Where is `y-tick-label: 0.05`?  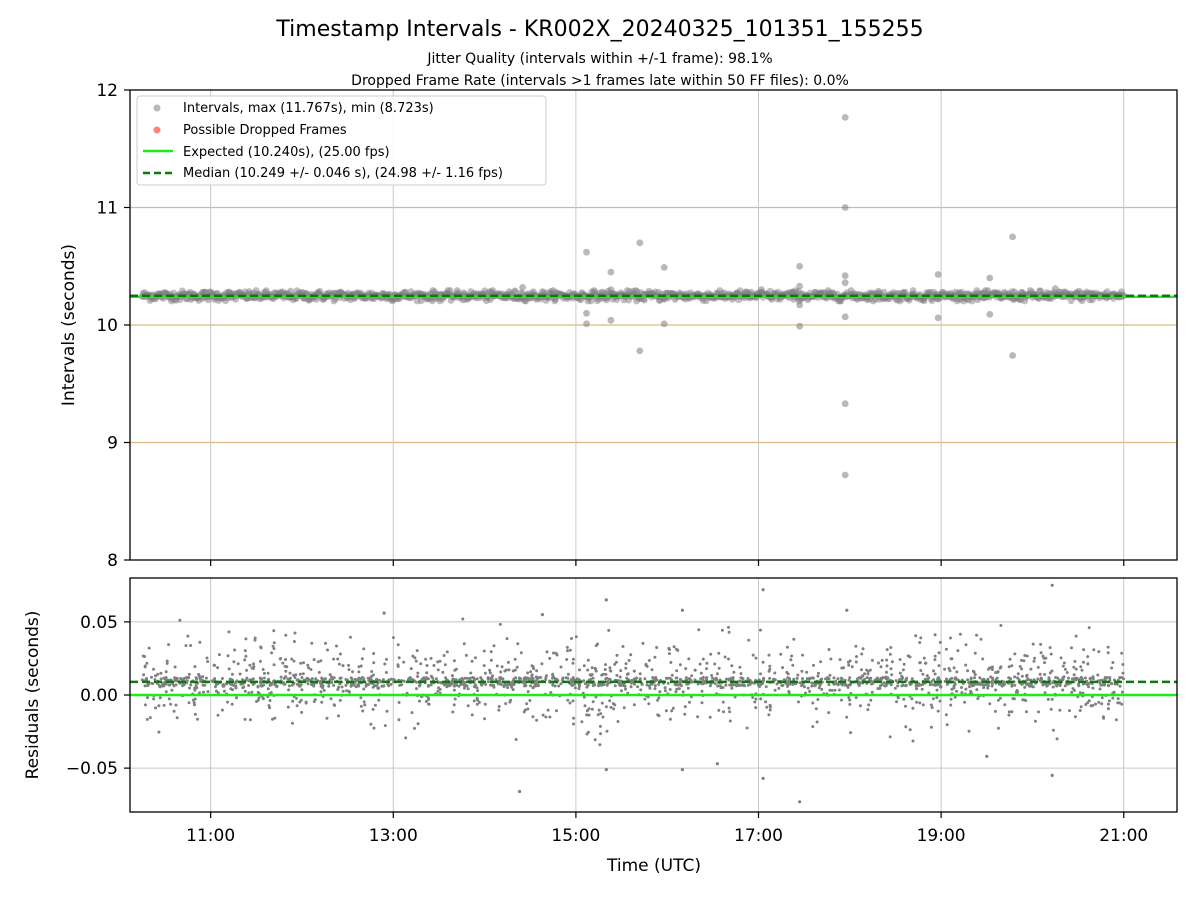 y-tick-label: 0.05 is located at coordinates (99, 623).